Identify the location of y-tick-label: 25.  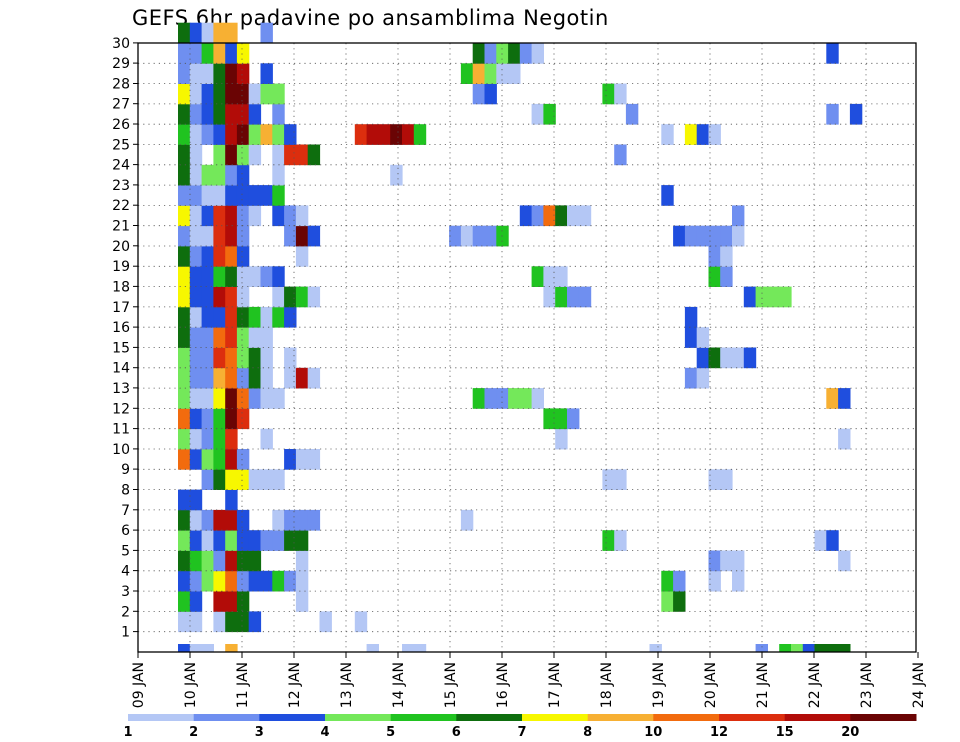
(121, 145).